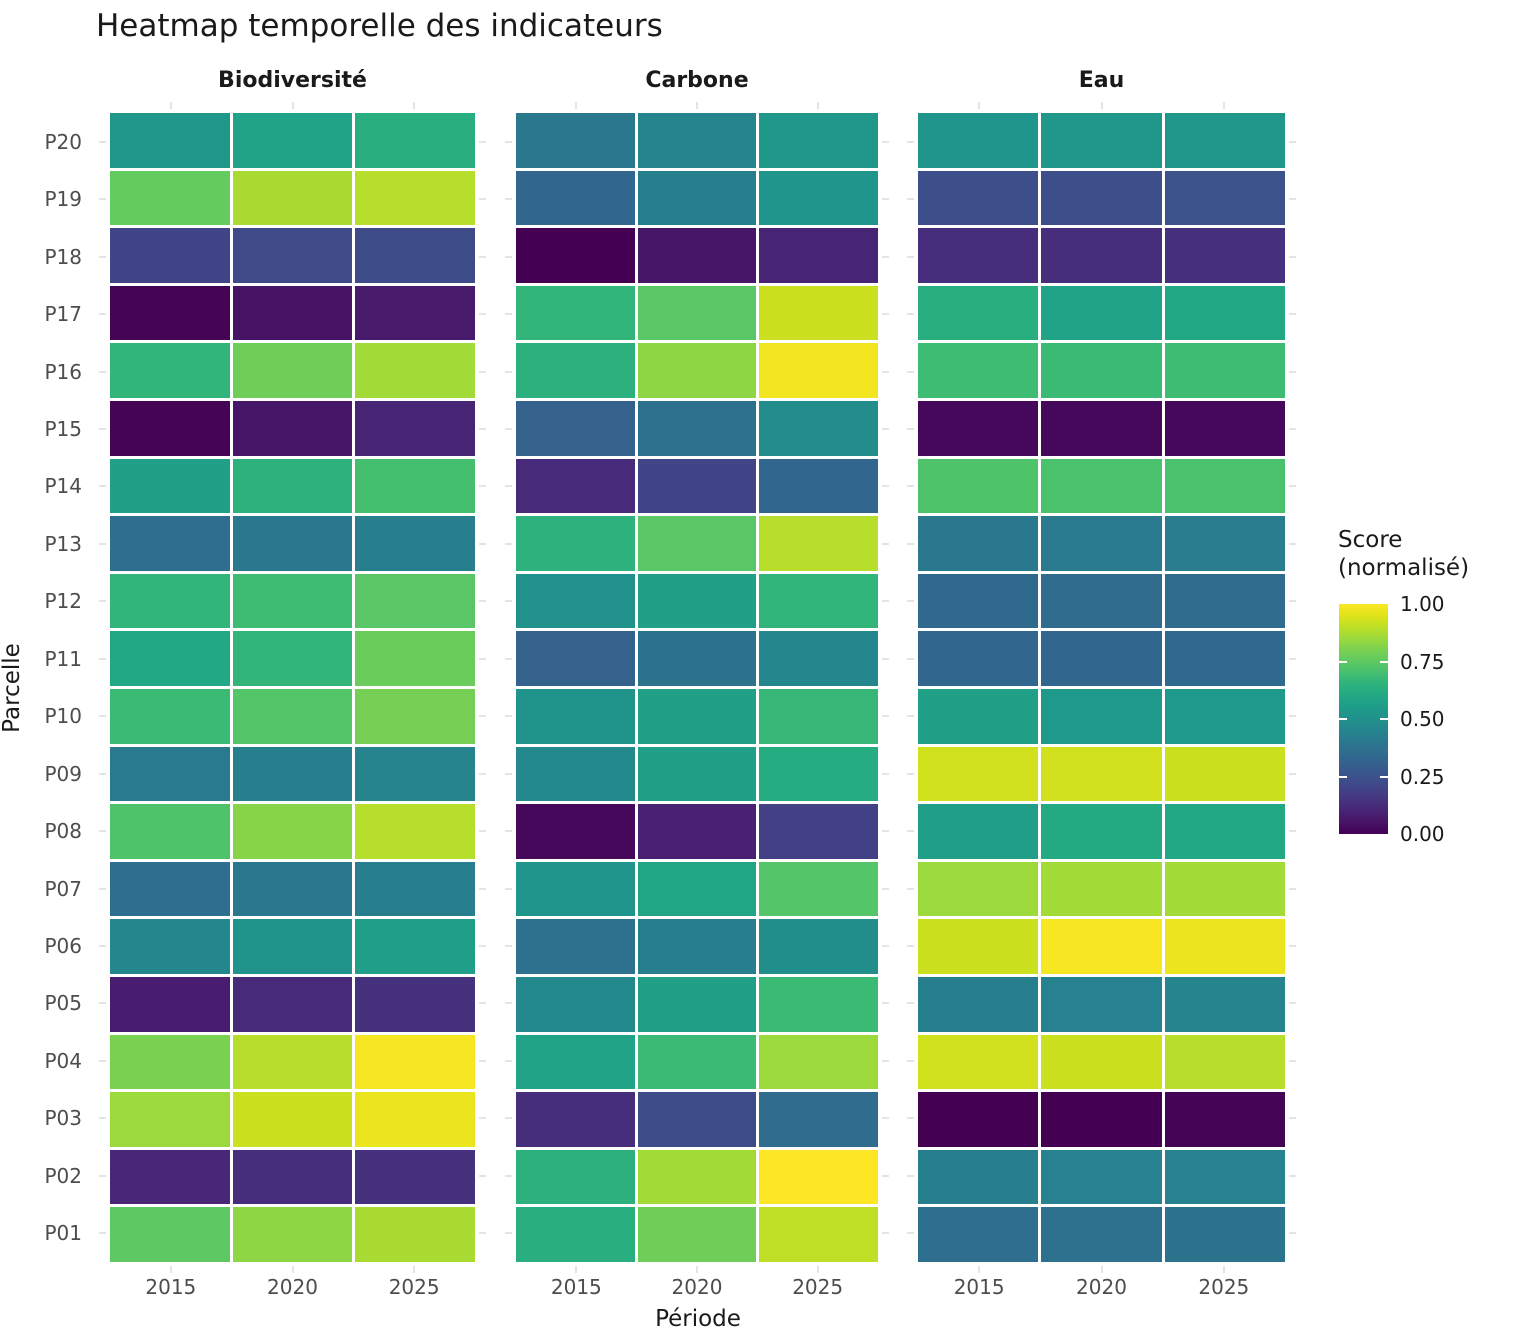 The width and height of the screenshot is (1536, 1344). I want to click on y-tick-label-p14: P14, so click(63, 486).